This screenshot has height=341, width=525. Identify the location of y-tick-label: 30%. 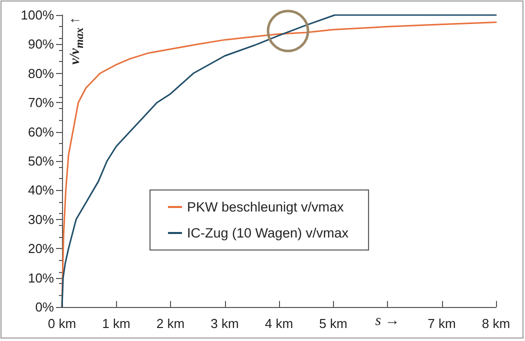
(41, 219).